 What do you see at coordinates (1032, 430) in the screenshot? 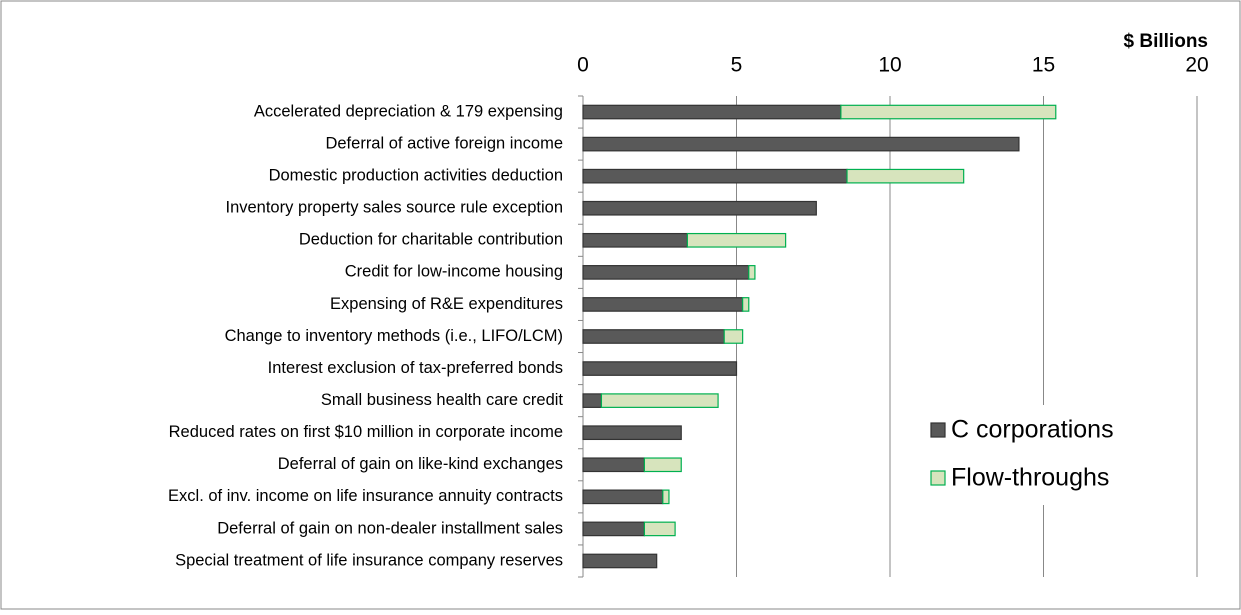
I see `legend-label: C corporations` at bounding box center [1032, 430].